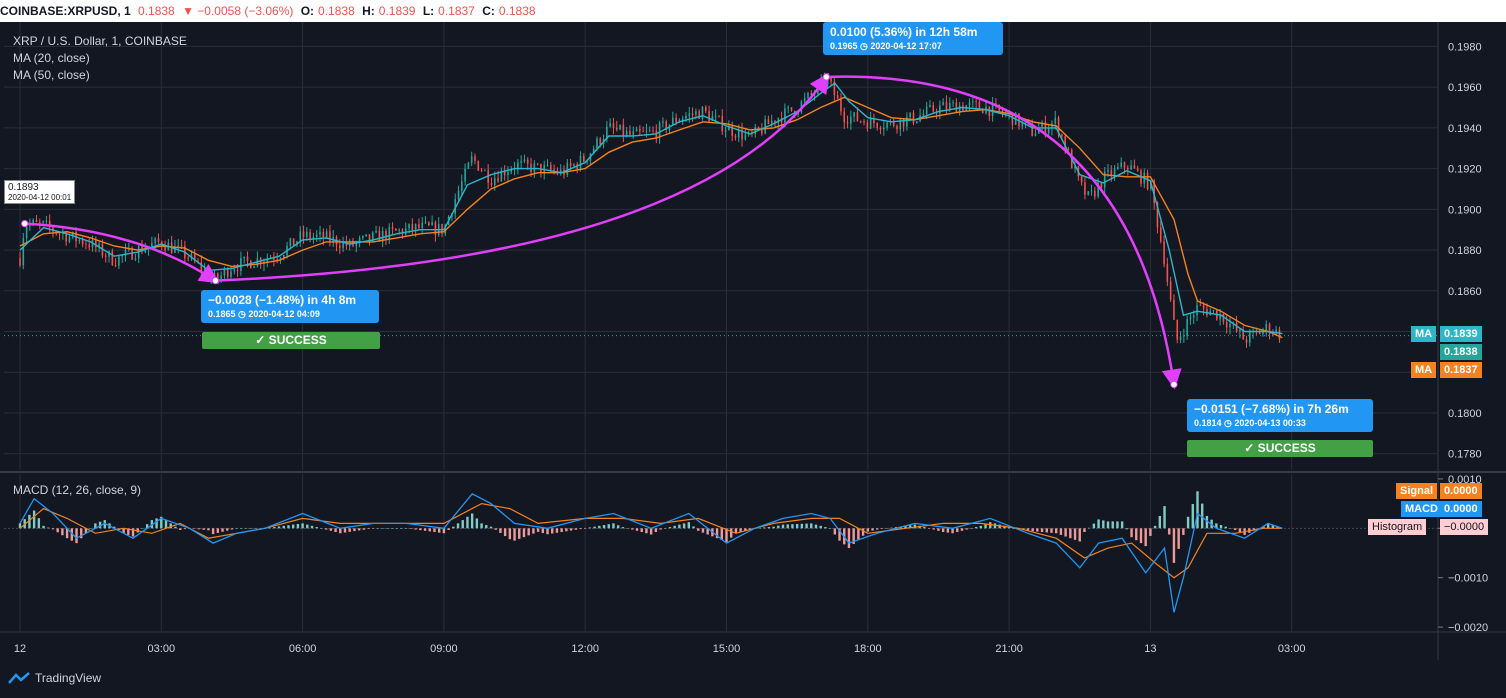  What do you see at coordinates (162, 649) in the screenshot?
I see `x-tick-label: 03:00` at bounding box center [162, 649].